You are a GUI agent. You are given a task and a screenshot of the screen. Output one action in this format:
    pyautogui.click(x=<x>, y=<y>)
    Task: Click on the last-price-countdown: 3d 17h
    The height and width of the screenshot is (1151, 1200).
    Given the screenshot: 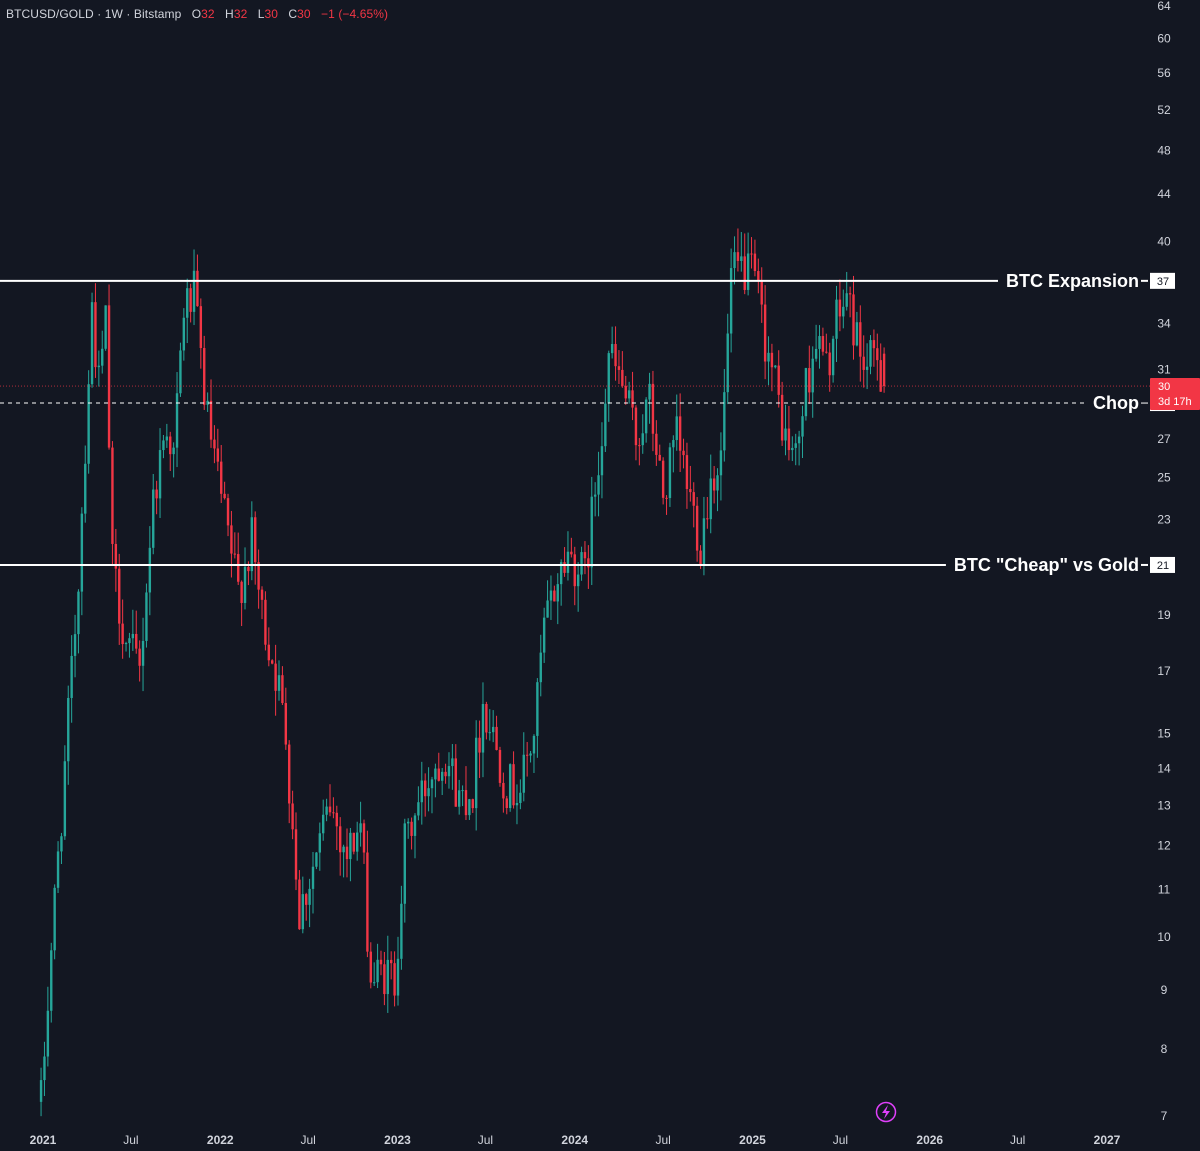 What is the action you would take?
    pyautogui.click(x=1175, y=402)
    